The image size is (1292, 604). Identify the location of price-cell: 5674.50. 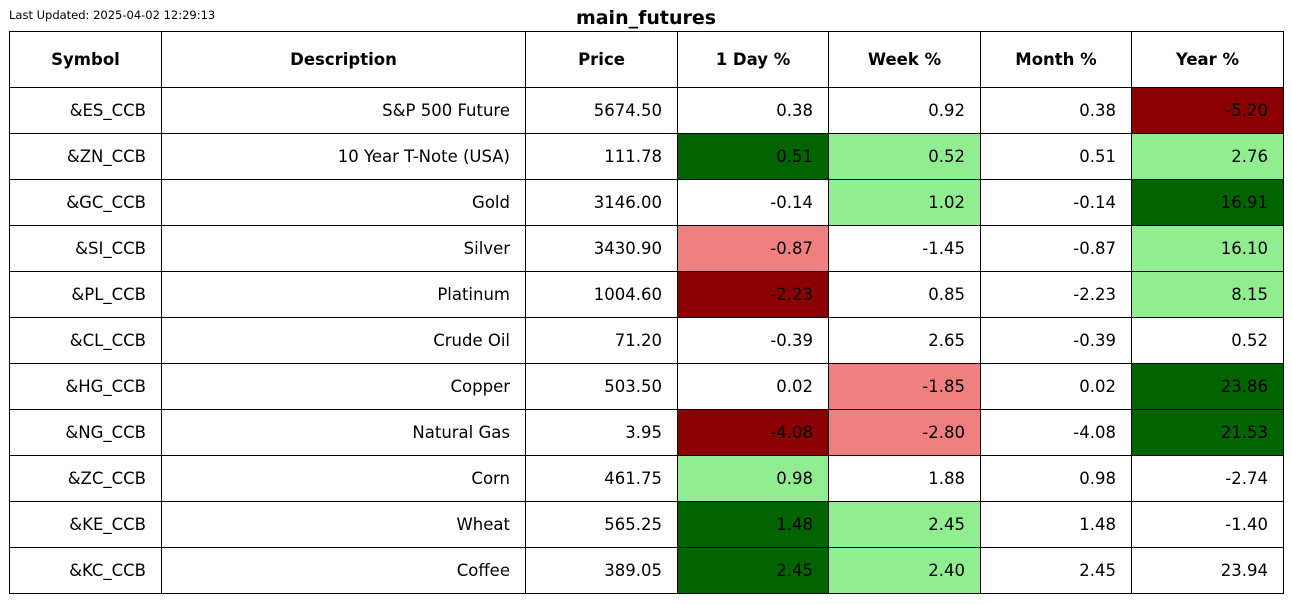
(601, 110).